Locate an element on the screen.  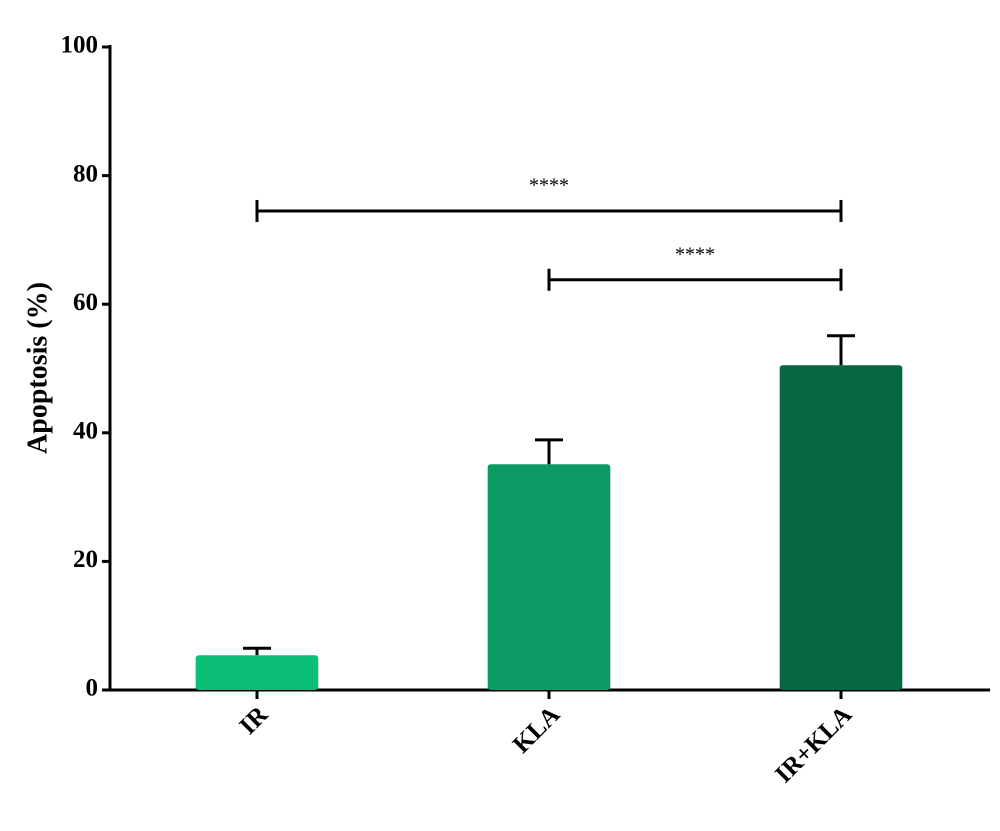
y-tick-label: 0 is located at coordinates (92, 688).